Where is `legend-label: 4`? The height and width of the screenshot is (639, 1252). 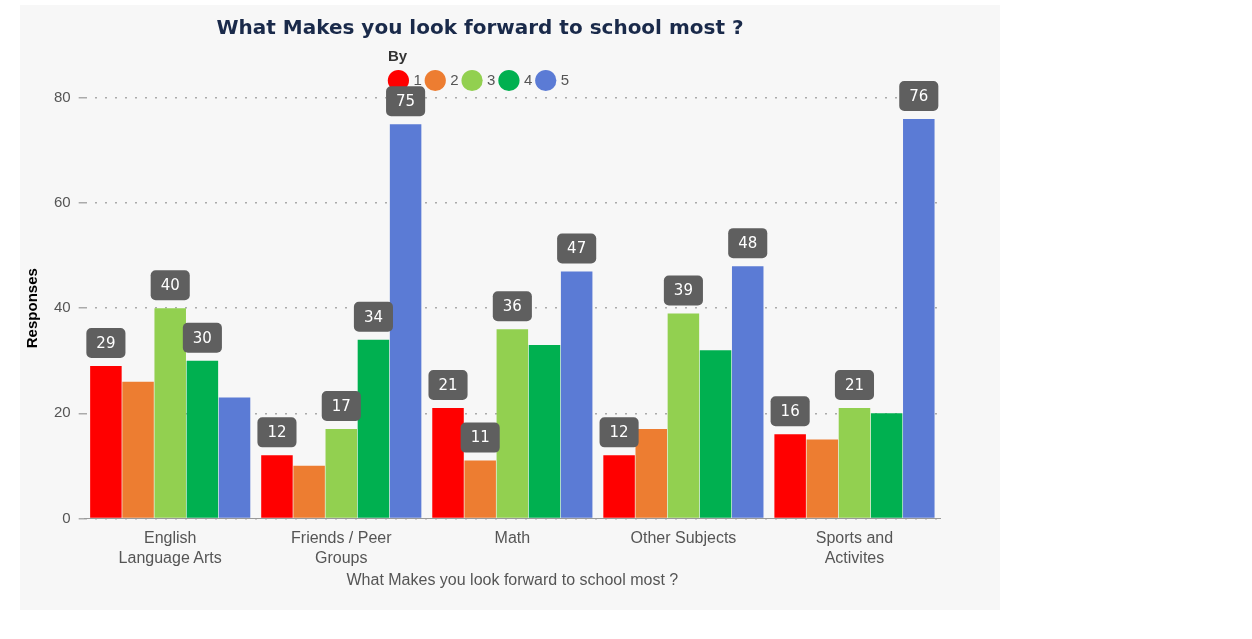
legend-label: 4 is located at coordinates (528, 79).